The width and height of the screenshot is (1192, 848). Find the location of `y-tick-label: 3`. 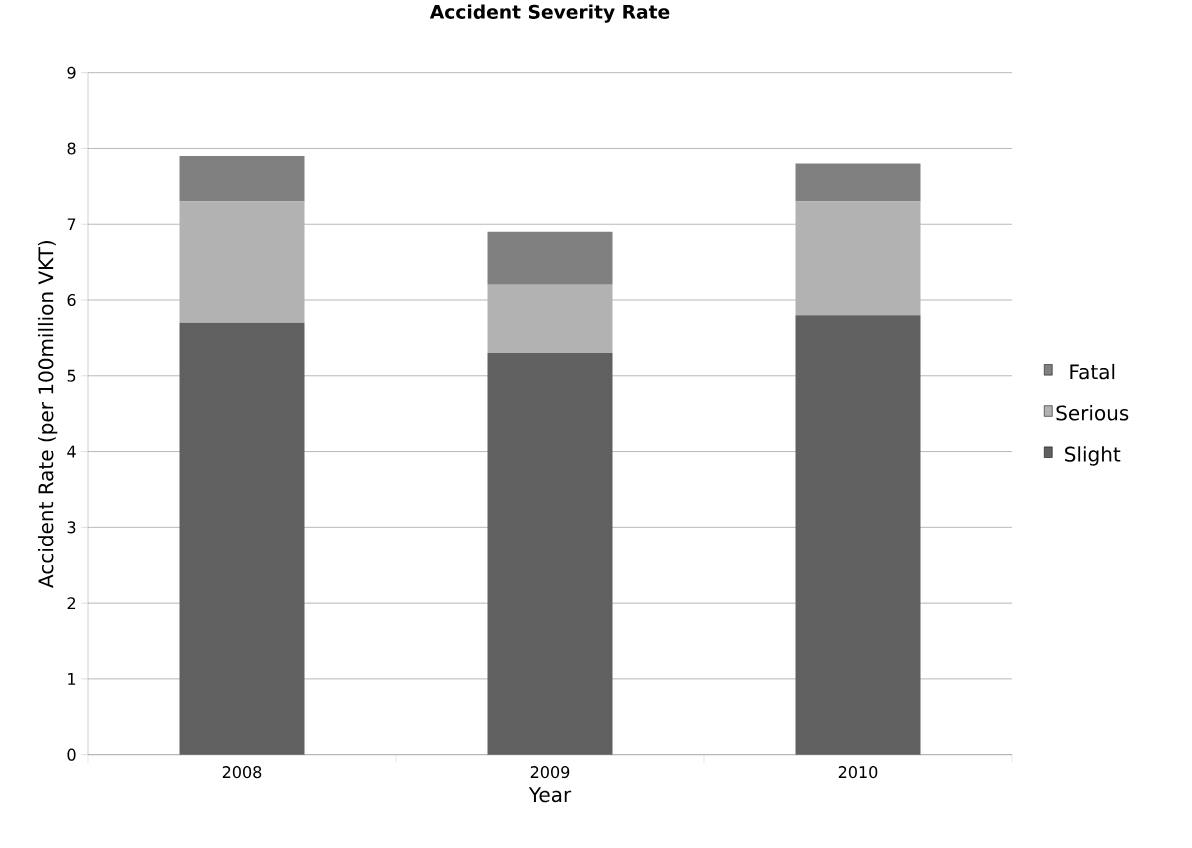

y-tick-label: 3 is located at coordinates (71, 527).